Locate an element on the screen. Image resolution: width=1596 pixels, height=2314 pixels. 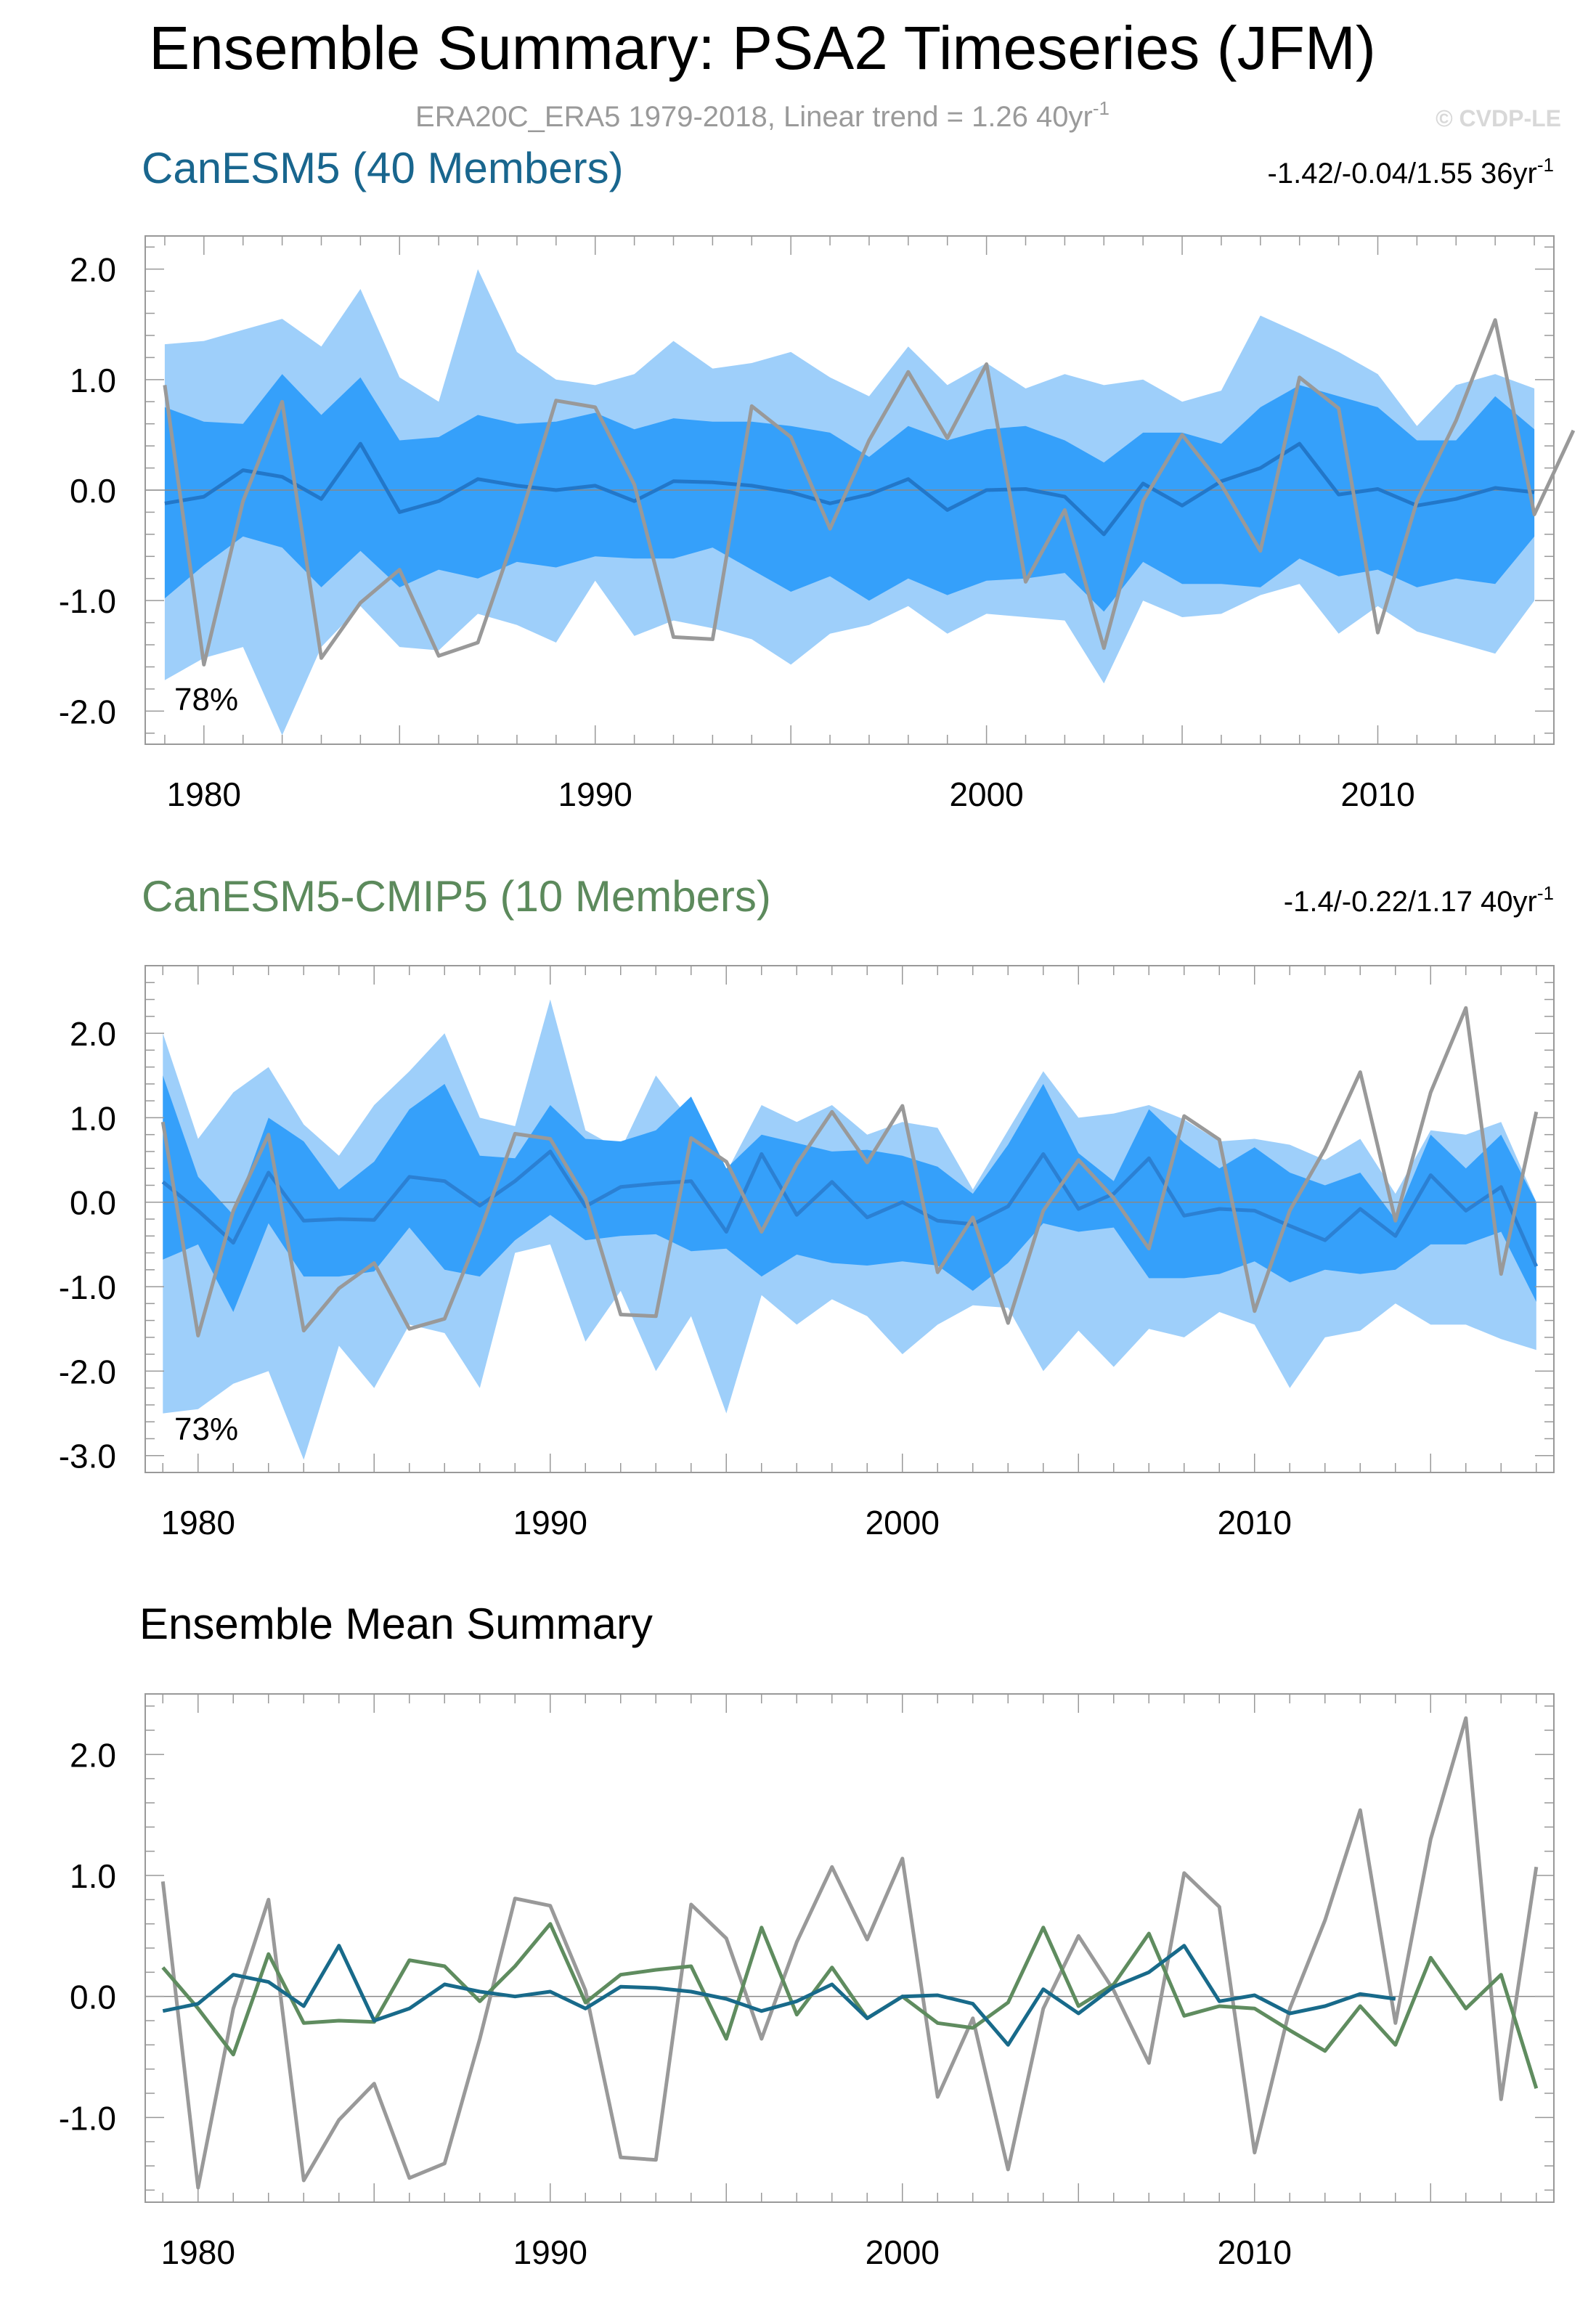
canesm5-mean-line is located at coordinates (779, 1996).